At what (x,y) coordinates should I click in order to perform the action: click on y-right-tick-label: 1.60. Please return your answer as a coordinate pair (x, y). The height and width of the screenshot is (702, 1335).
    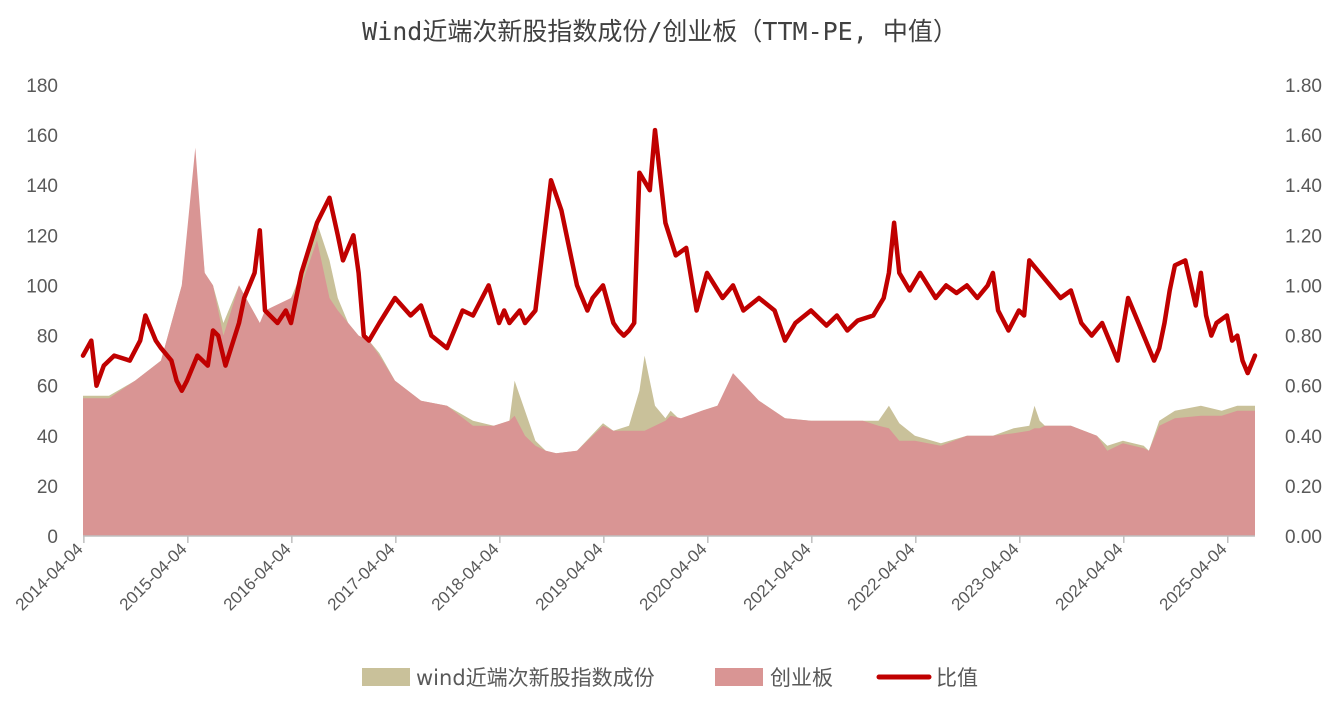
    Looking at the image, I should click on (1303, 136).